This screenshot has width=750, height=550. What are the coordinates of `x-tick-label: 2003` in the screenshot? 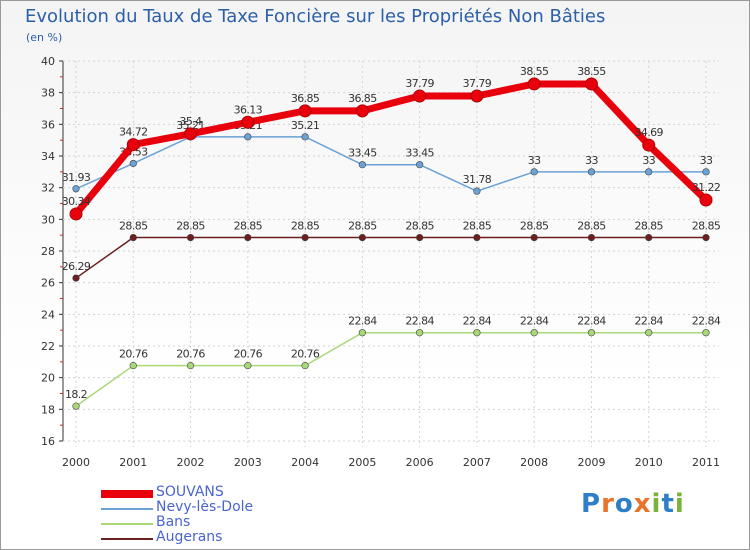 It's located at (248, 462).